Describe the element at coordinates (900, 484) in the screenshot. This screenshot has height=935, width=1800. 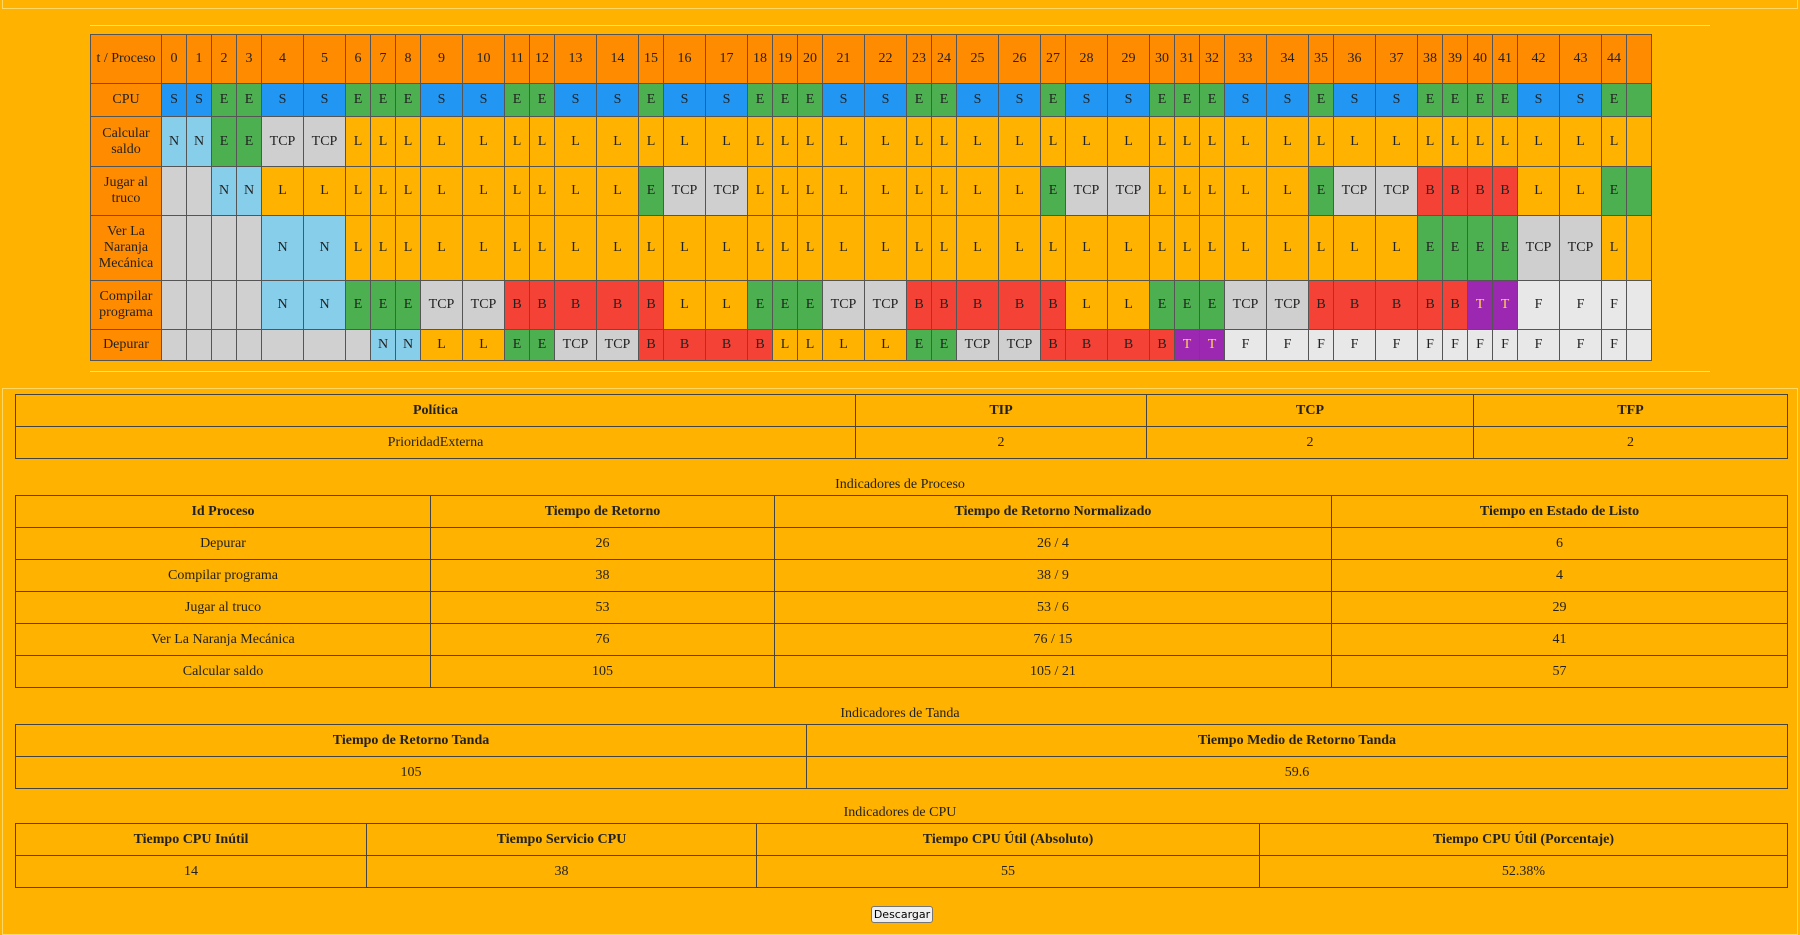
I see `process-indicators-caption: Indicadores de Proceso` at that location.